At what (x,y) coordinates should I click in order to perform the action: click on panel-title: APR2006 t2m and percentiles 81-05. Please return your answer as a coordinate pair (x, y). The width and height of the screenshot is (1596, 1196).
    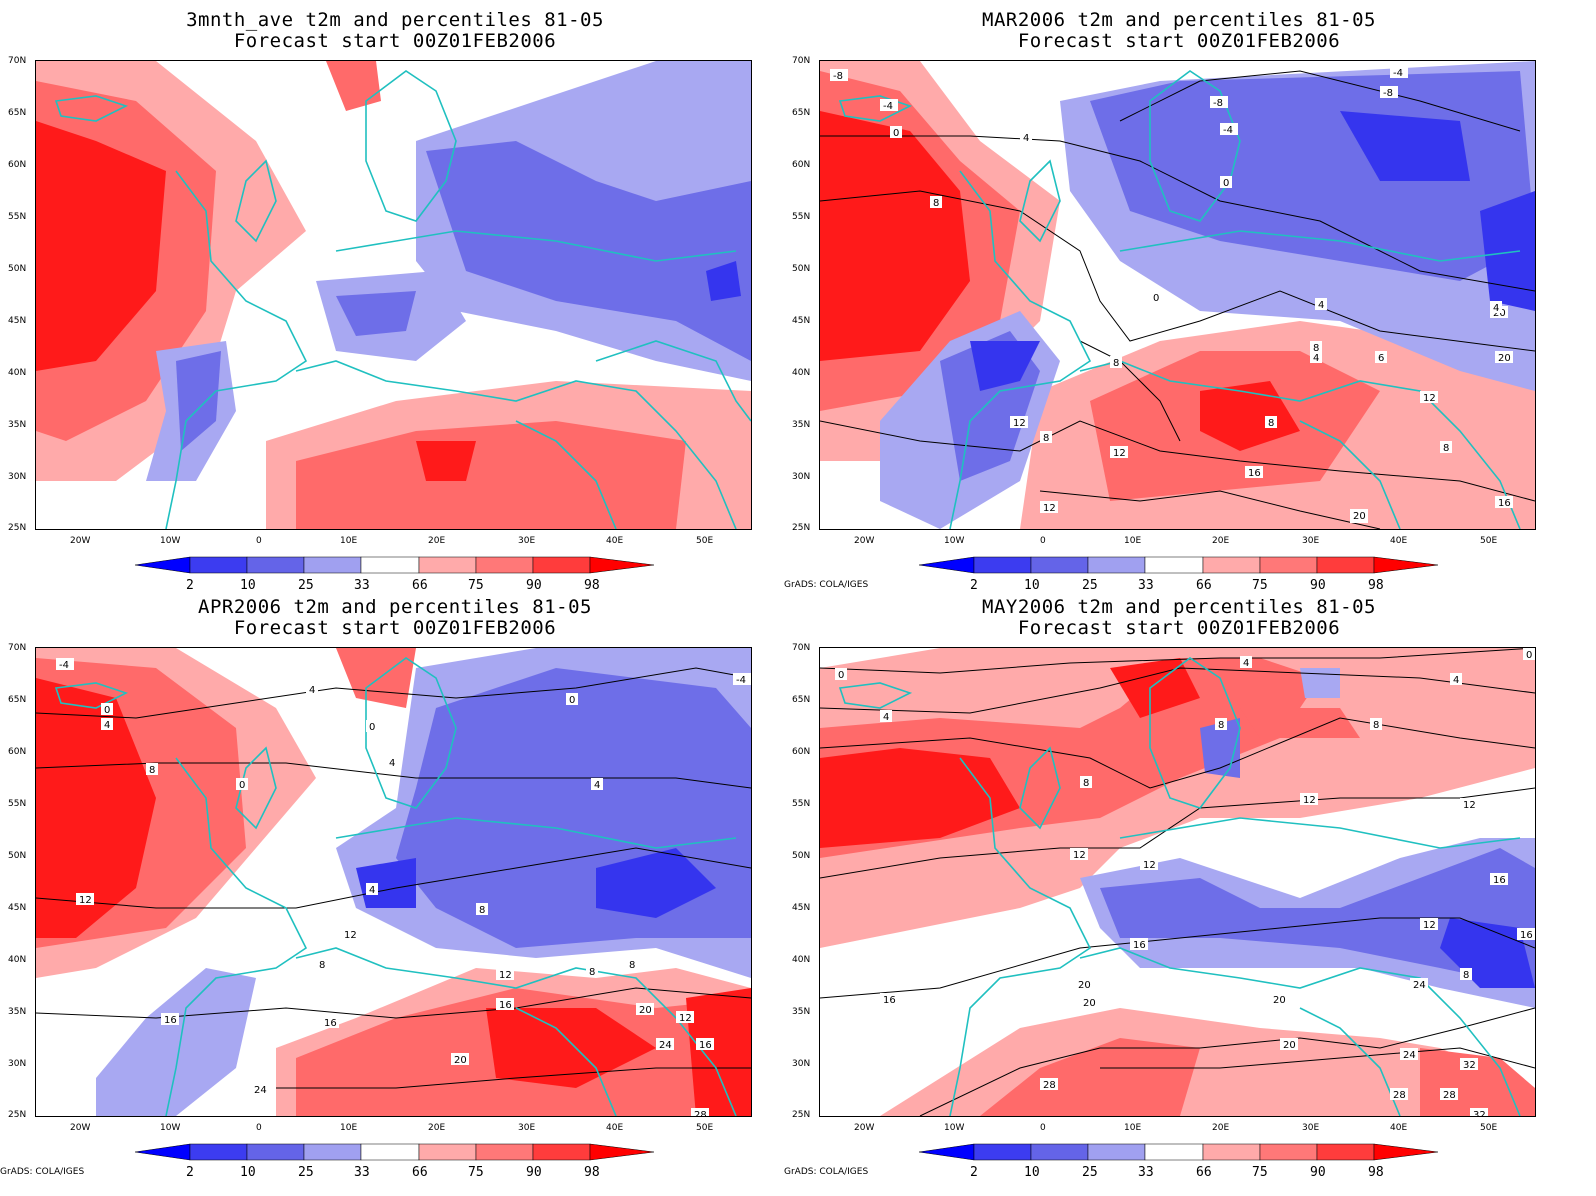
    Looking at the image, I should click on (395, 607).